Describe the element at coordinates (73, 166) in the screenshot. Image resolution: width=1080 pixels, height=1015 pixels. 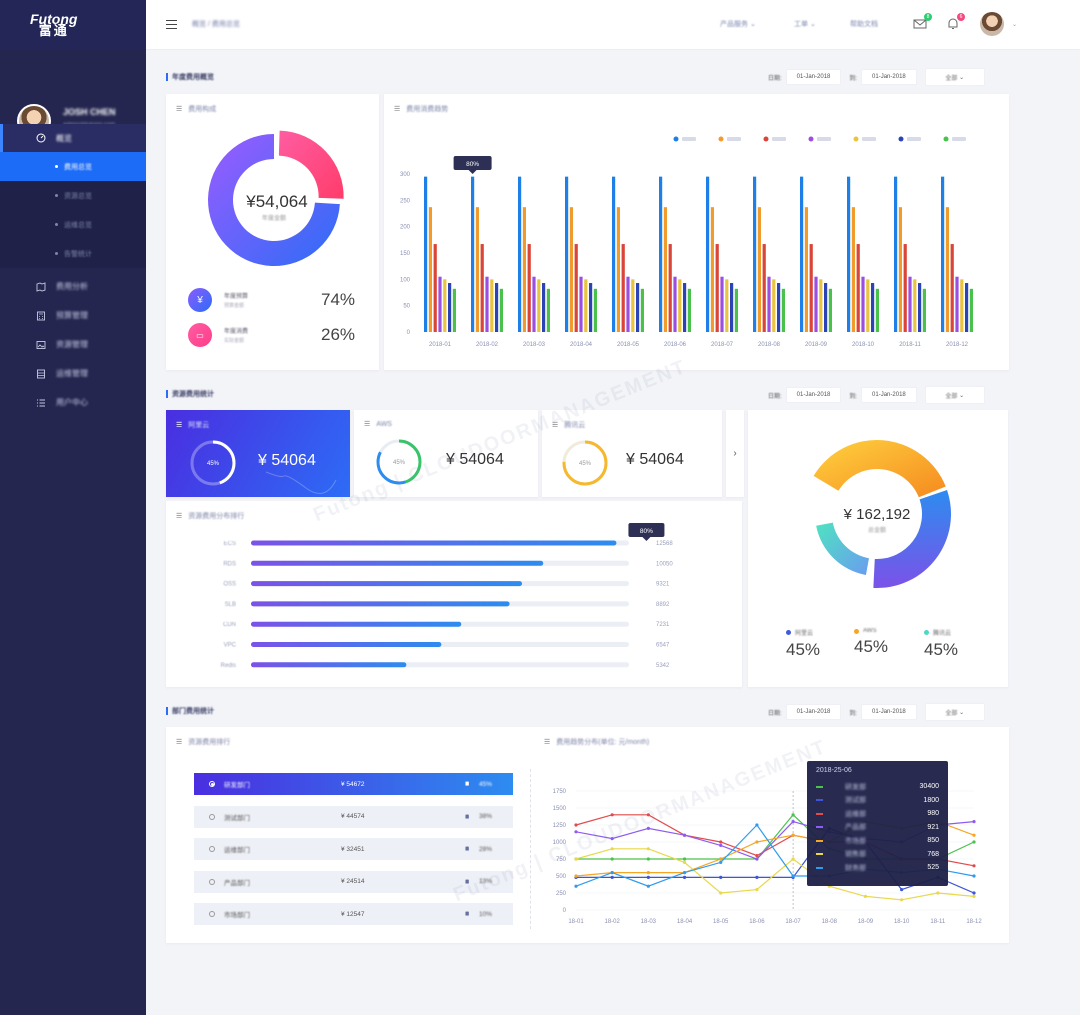
I see `sidebar-subitem-cost-overview: 费用总览` at that location.